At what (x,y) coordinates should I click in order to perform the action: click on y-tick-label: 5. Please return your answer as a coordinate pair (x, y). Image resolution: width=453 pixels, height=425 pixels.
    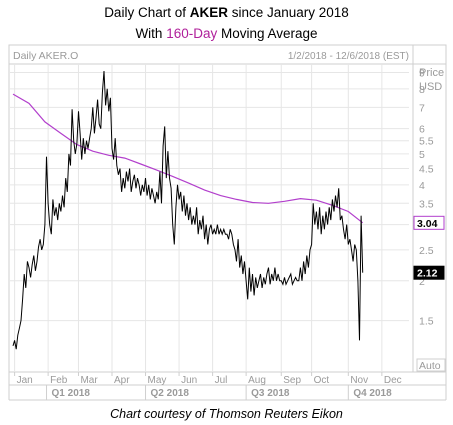
    Looking at the image, I should click on (422, 155).